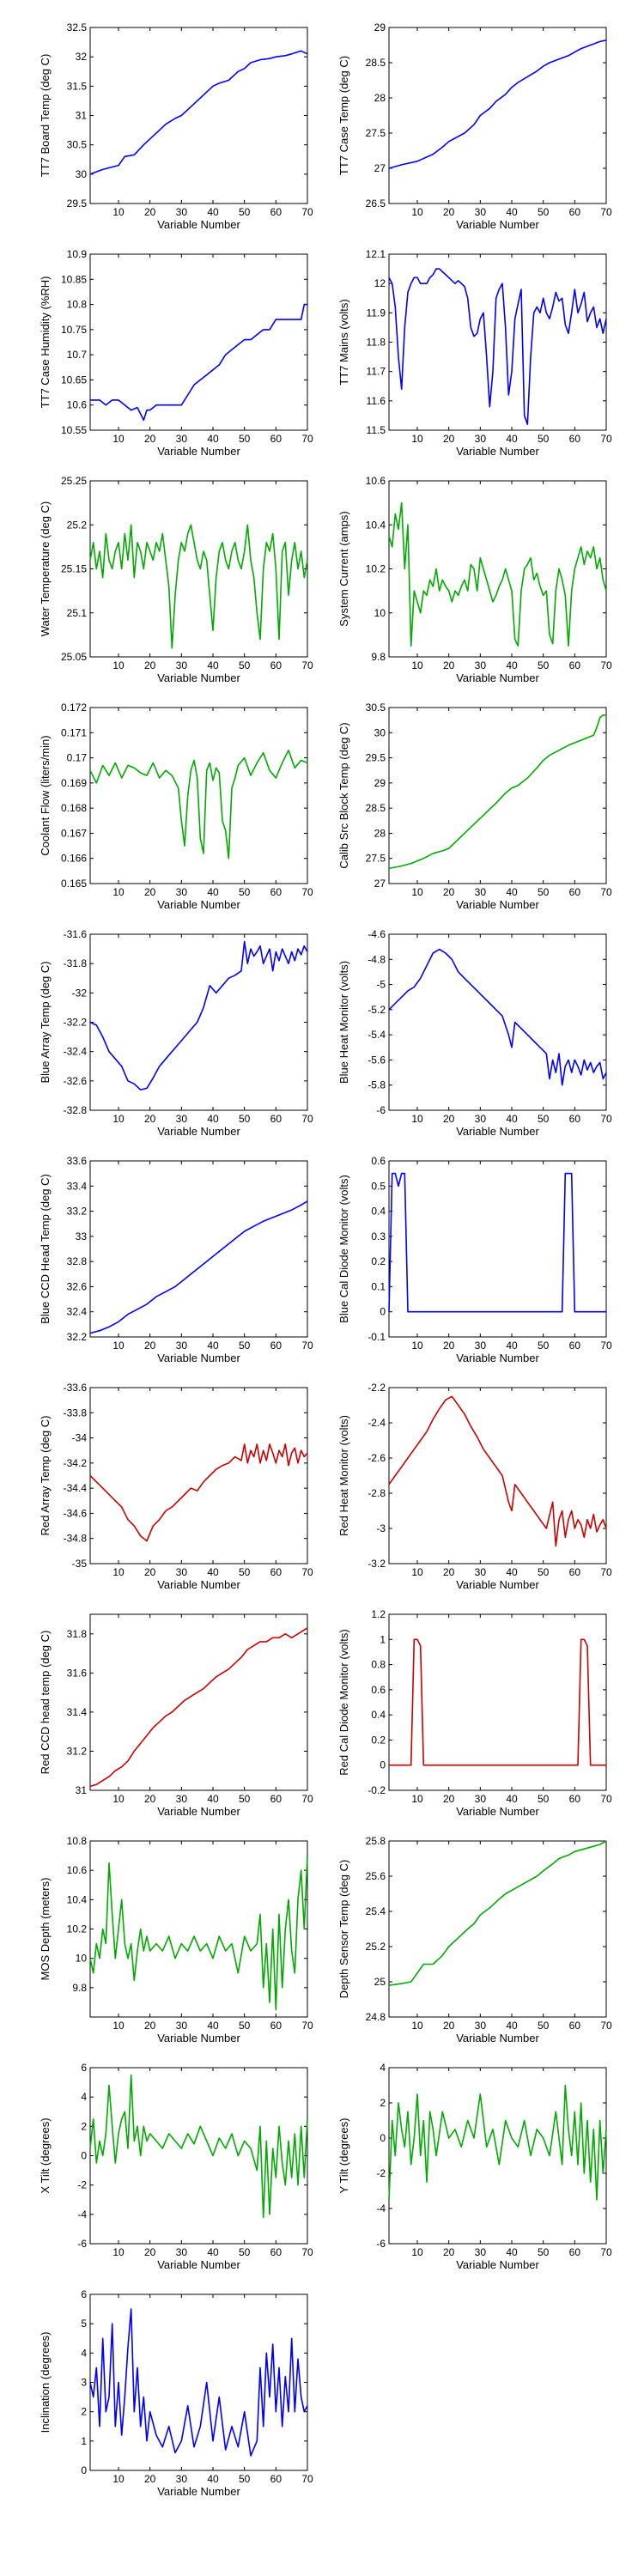 This screenshot has height=2576, width=644. I want to click on y-tick-label: -4.8, so click(377, 959).